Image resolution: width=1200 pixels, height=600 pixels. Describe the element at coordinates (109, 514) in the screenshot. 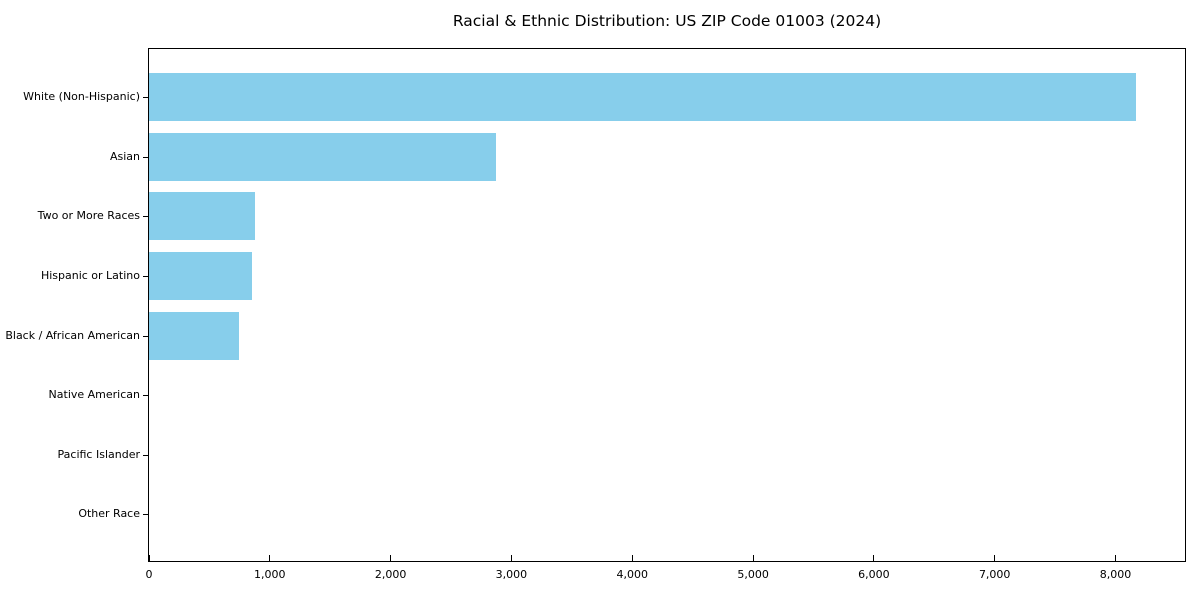

I see `y-axis-label: Other Race` at that location.